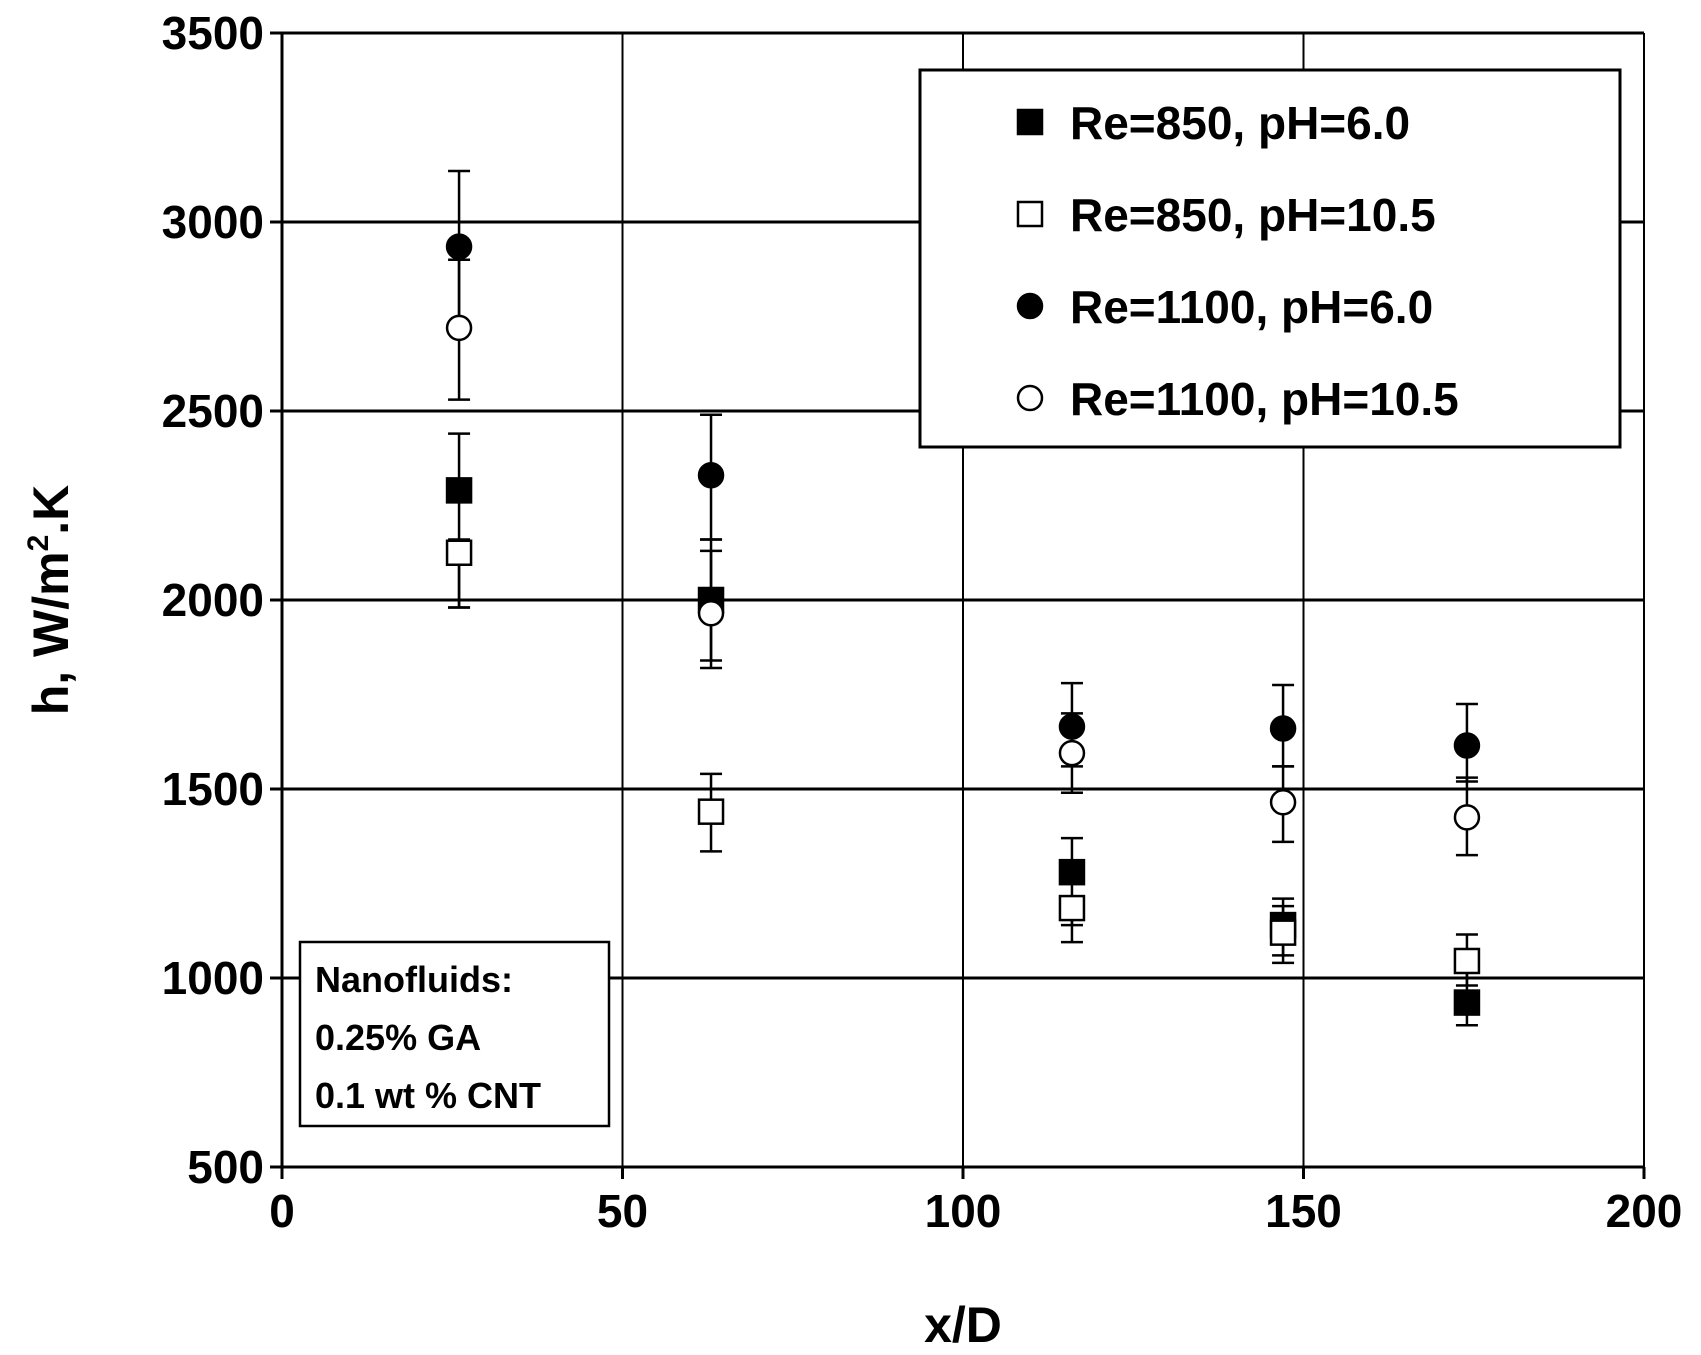 This screenshot has height=1355, width=1701. Describe the element at coordinates (282, 1211) in the screenshot. I see `x-tick-label: 0` at that location.